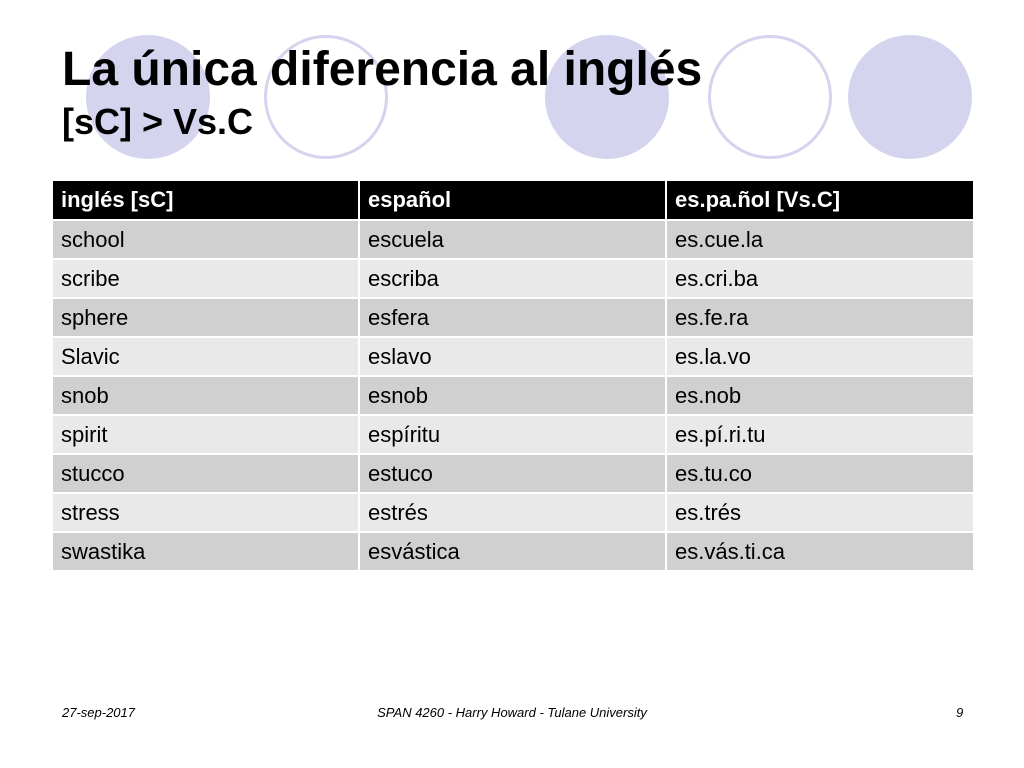 The image size is (1024, 768). I want to click on header-spanish: español, so click(512, 200).